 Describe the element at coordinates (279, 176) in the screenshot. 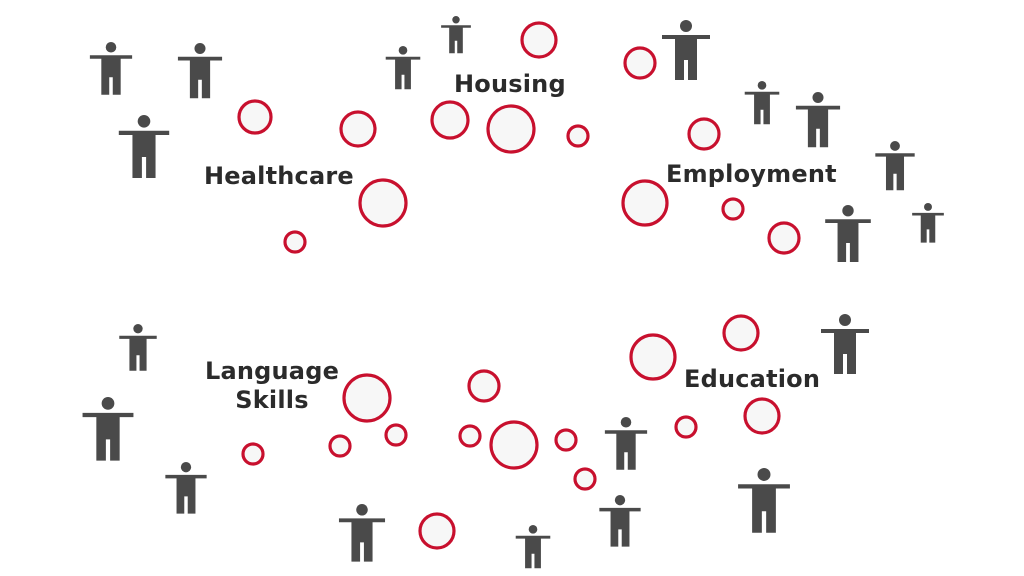

I see `label-healthcare: Healthcare` at that location.